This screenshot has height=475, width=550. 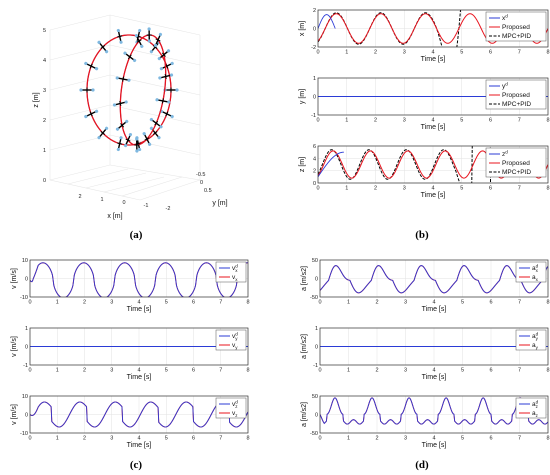 What do you see at coordinates (79, 197) in the screenshot?
I see `x-tick-label-3d: 2` at bounding box center [79, 197].